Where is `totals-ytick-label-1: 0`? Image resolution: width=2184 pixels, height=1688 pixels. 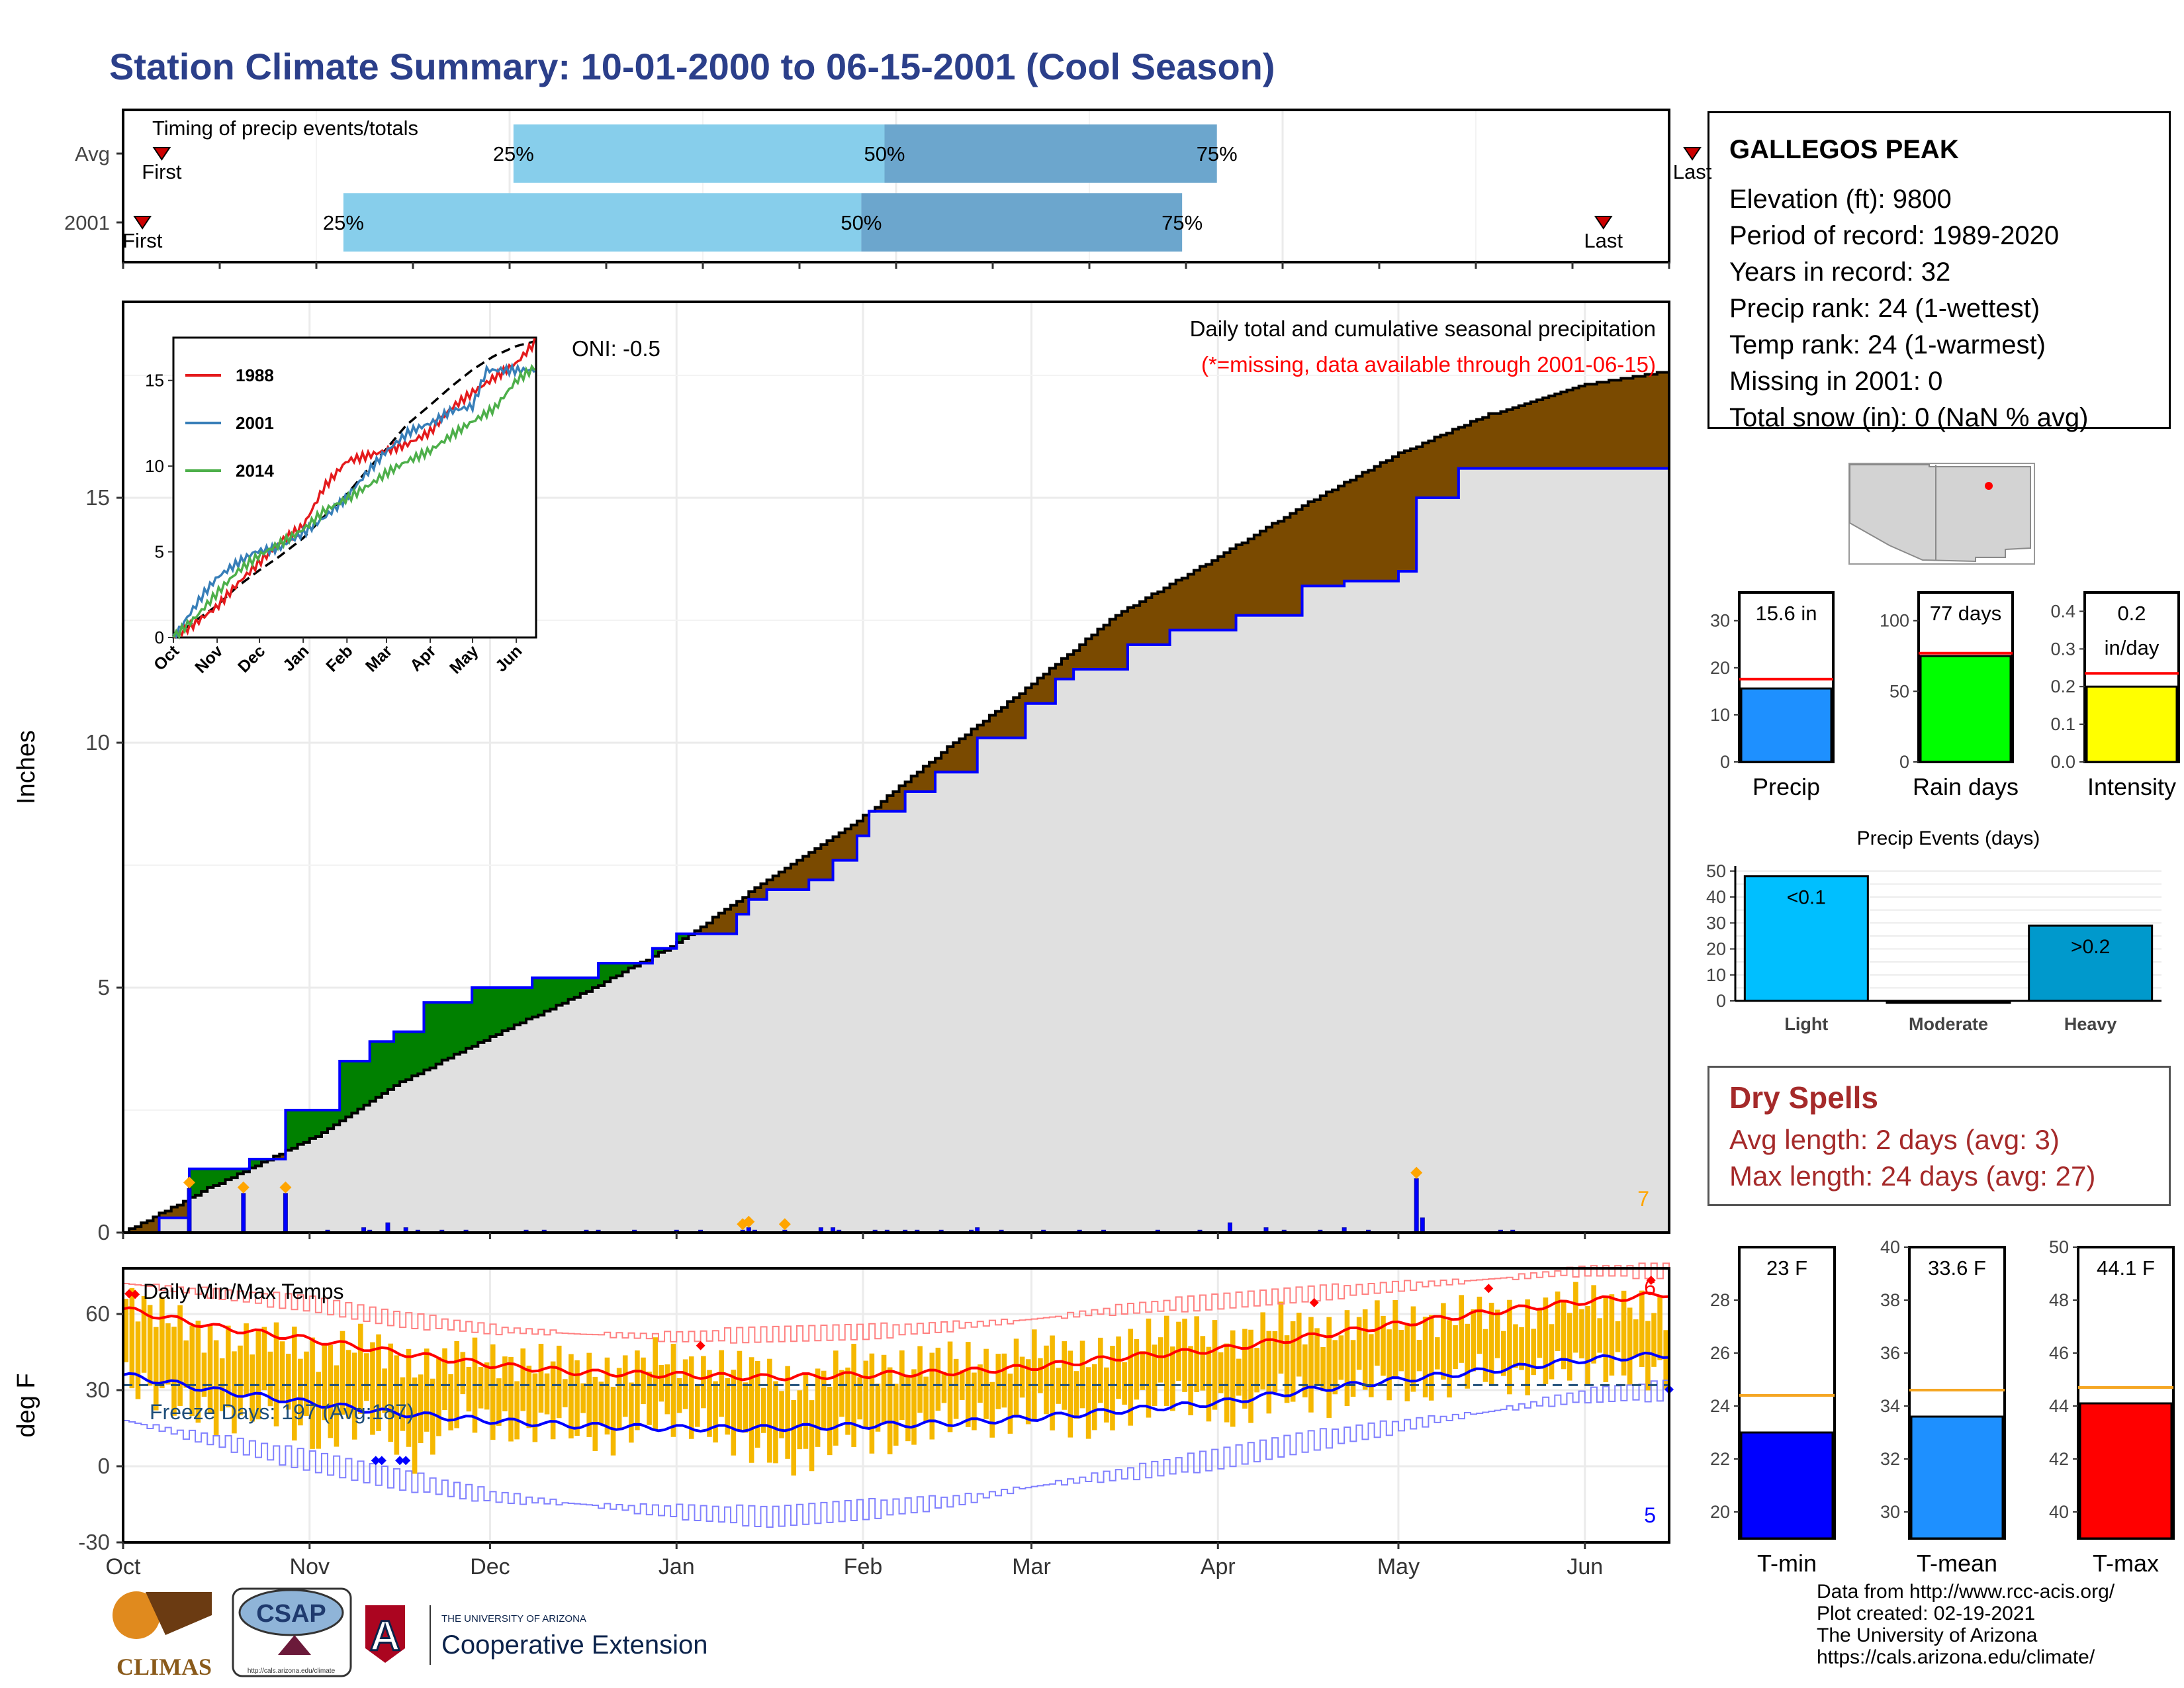
totals-ytick-label-1: 0 is located at coordinates (1904, 762).